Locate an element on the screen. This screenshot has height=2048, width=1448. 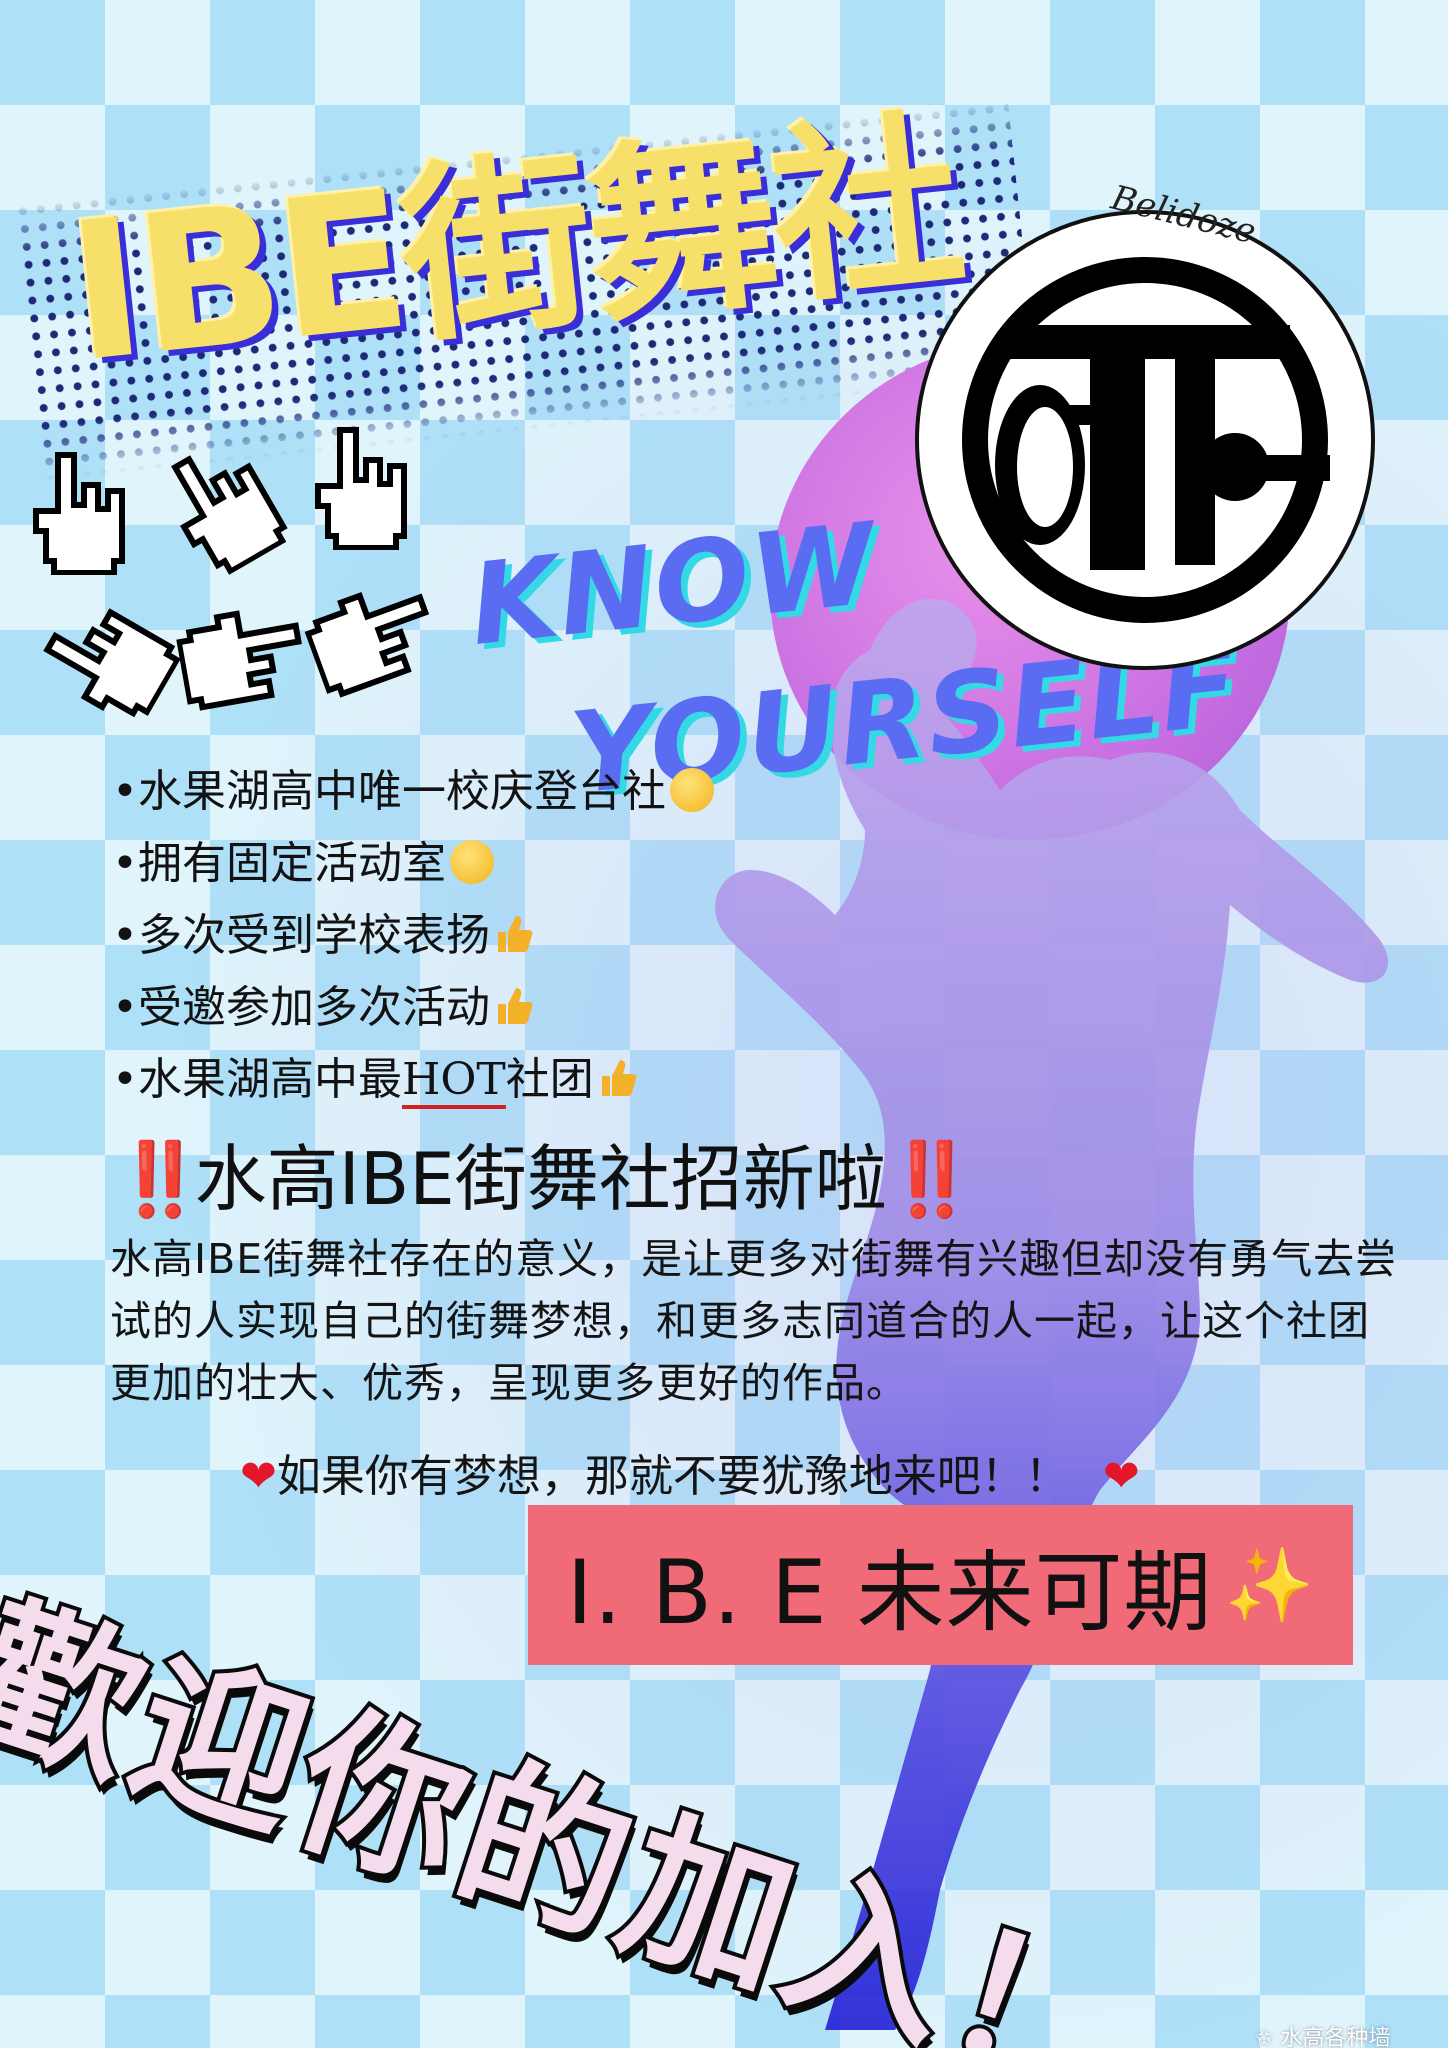
bullet-item: •水果湖高中最HOT社团 is located at coordinates (375, 1076).